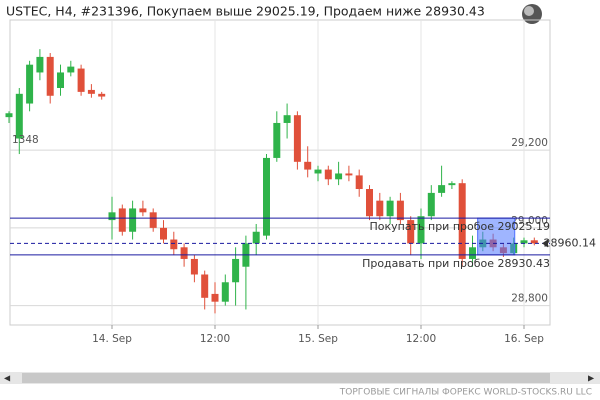 The width and height of the screenshot is (600, 400). What do you see at coordinates (112, 339) in the screenshot?
I see `x-tick-label: 14. Sep` at bounding box center [112, 339].